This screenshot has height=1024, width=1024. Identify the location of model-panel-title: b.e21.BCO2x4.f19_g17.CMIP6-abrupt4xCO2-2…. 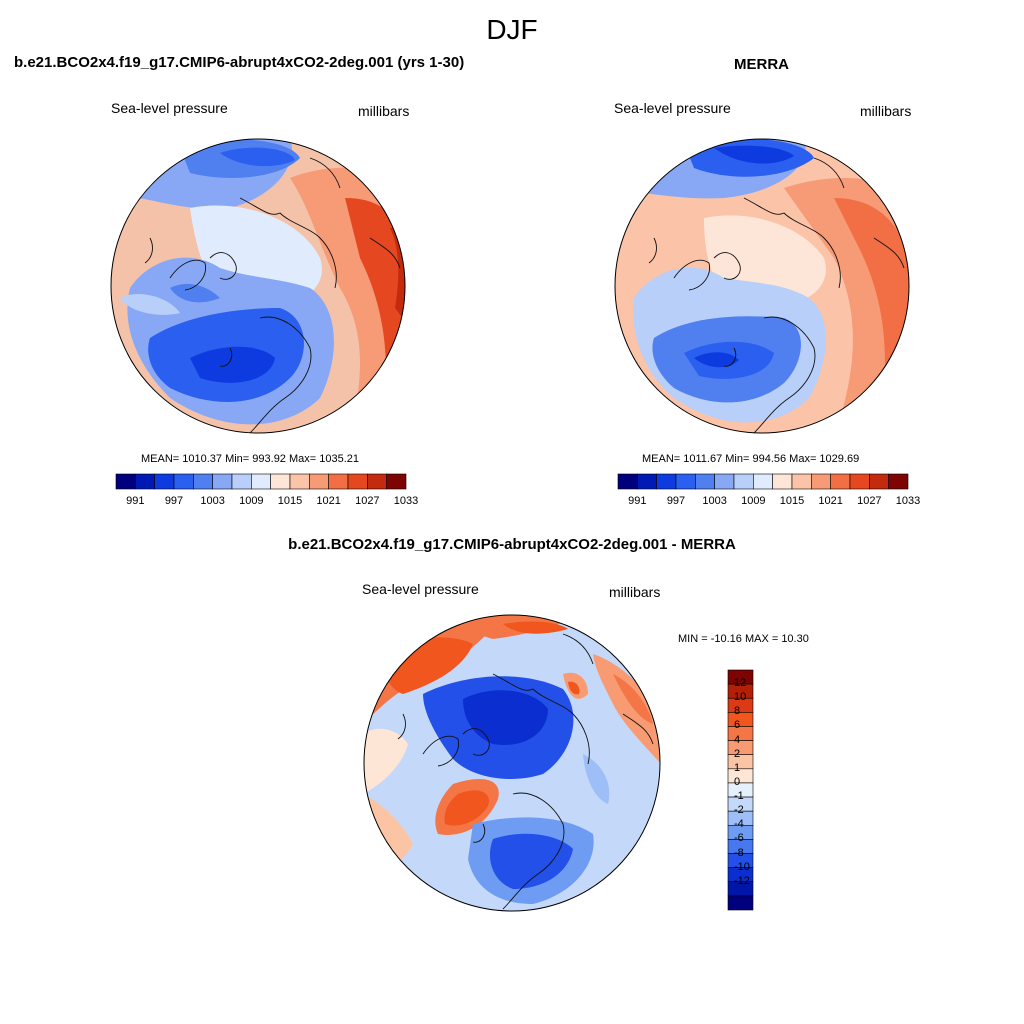
(239, 62).